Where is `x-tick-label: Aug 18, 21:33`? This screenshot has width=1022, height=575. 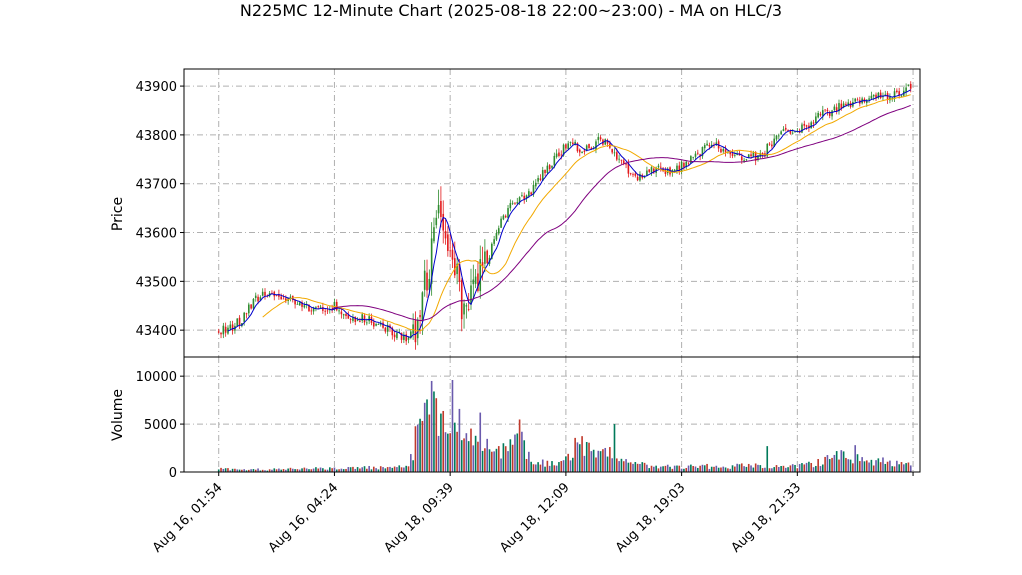 x-tick-label: Aug 18, 21:33 is located at coordinates (767, 518).